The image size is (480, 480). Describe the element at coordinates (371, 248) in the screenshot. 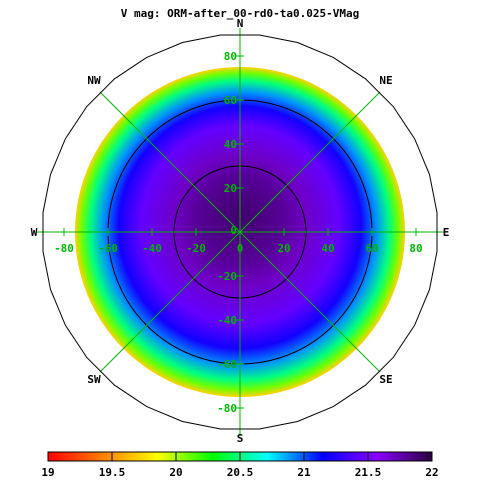

I see `x-tick-label: 60` at that location.